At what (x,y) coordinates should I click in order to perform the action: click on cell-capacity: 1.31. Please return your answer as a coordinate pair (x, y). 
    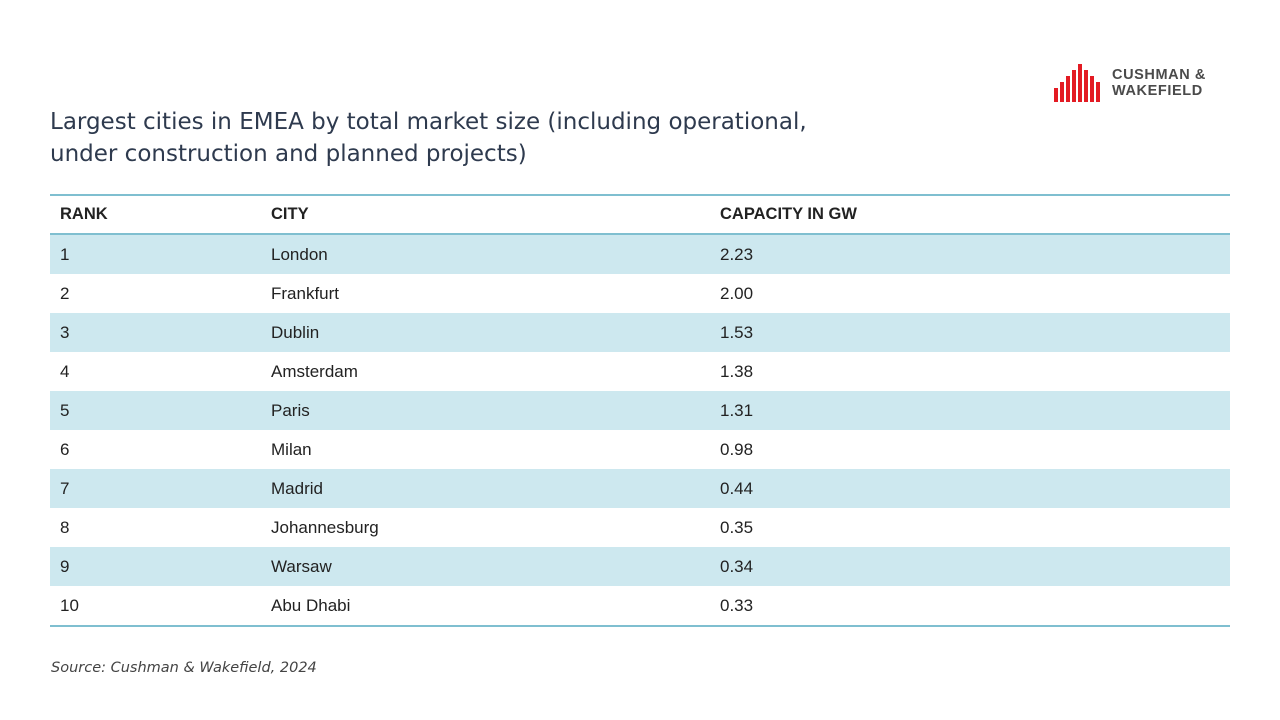
    Looking at the image, I should click on (737, 410).